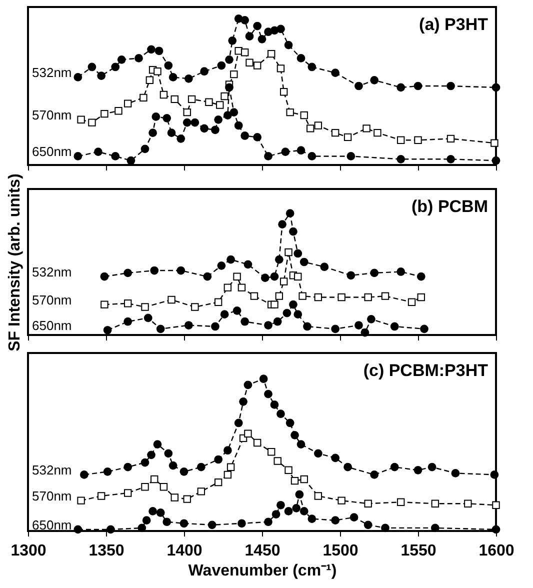 The height and width of the screenshot is (588, 533). What do you see at coordinates (52, 470) in the screenshot?
I see `series-label: 532nm` at bounding box center [52, 470].